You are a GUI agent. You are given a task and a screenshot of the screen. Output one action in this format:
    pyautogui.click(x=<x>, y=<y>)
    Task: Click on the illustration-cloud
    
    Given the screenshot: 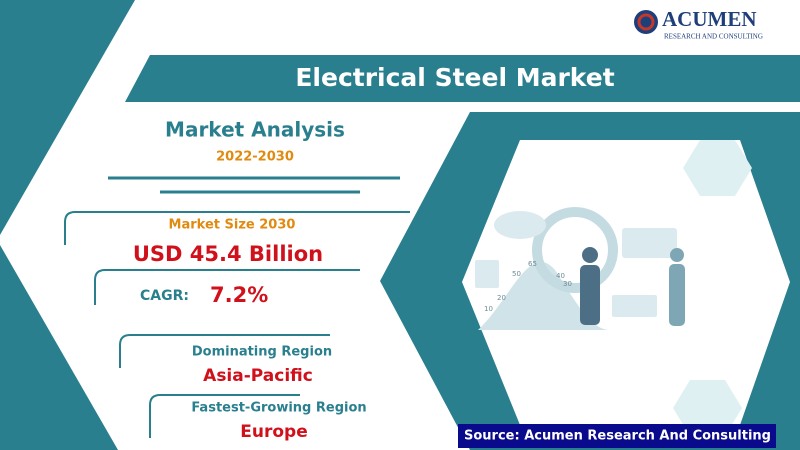 What is the action you would take?
    pyautogui.click(x=520, y=225)
    